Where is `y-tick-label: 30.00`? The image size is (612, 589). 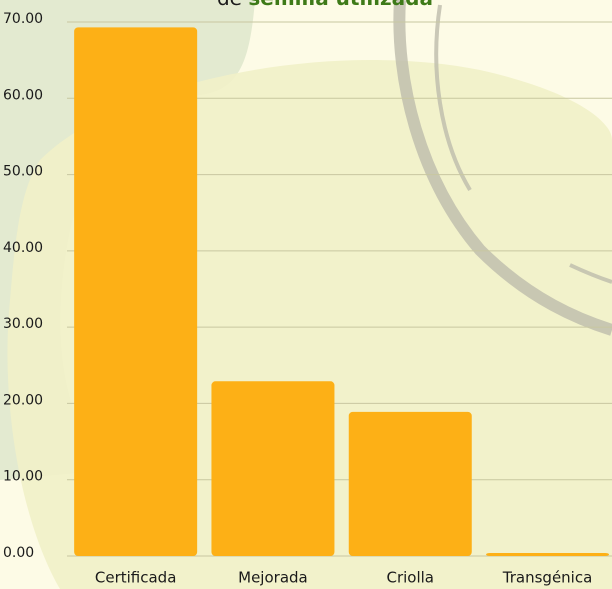
y-tick-label: 30.00 is located at coordinates (23, 324).